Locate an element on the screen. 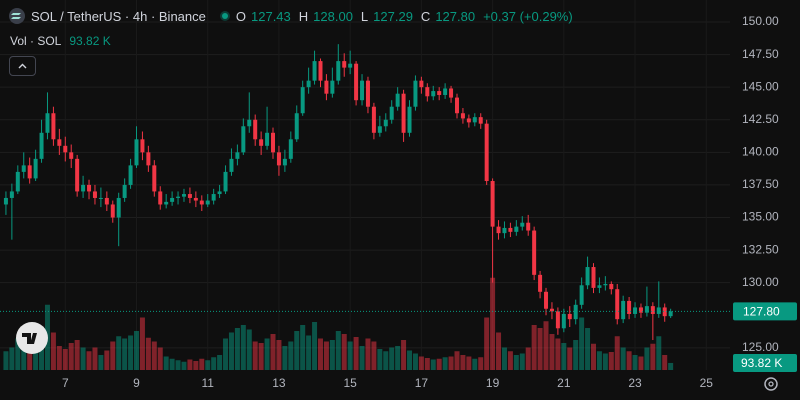 This screenshot has width=800, height=400. x-tick-label: 19 is located at coordinates (493, 383).